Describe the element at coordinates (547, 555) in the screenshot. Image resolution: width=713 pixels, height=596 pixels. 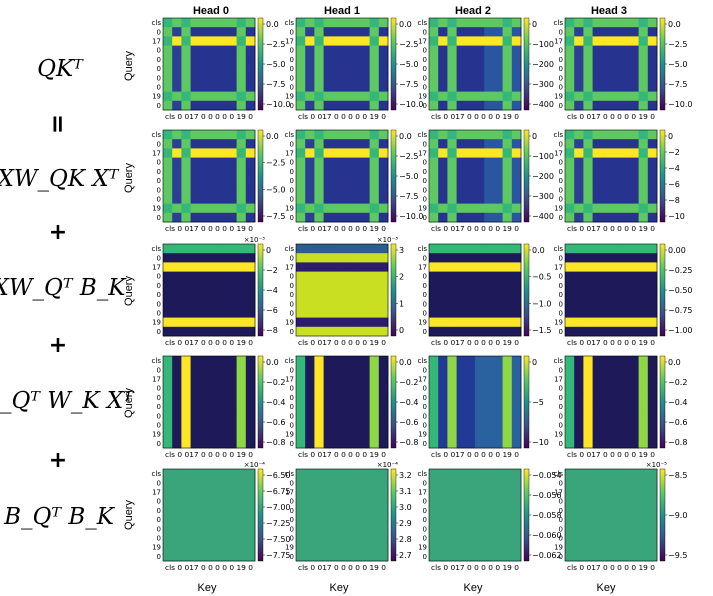
I see `colorbar-tick-label: −0.062` at that location.